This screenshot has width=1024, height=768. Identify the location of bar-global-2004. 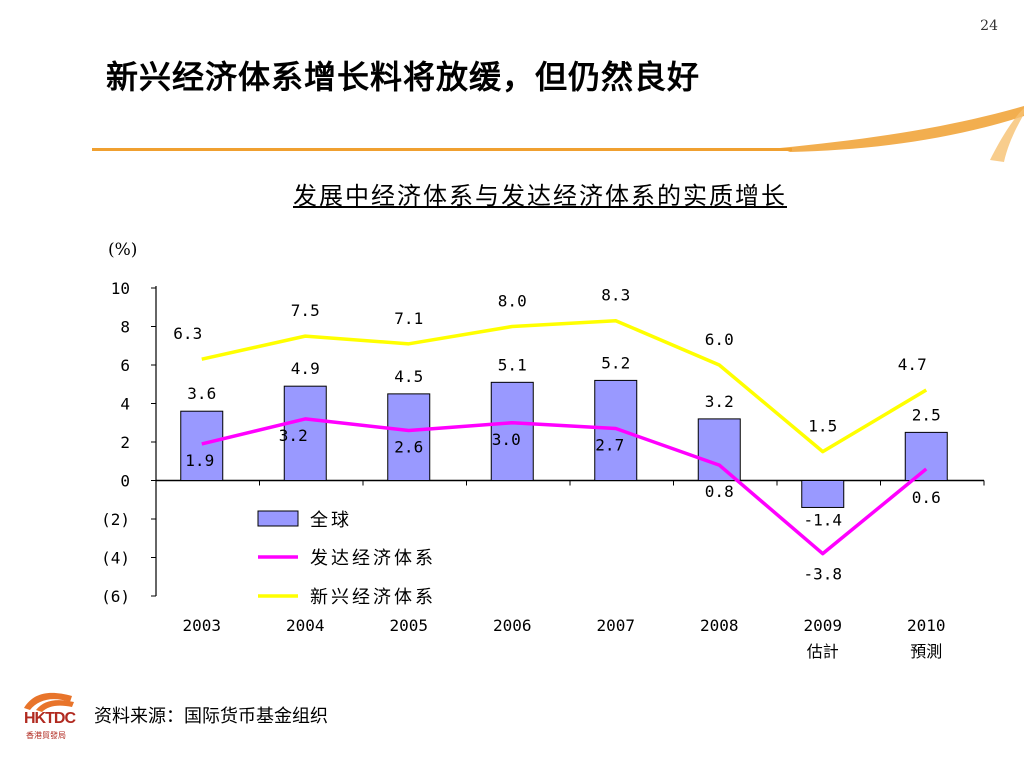
(305, 433).